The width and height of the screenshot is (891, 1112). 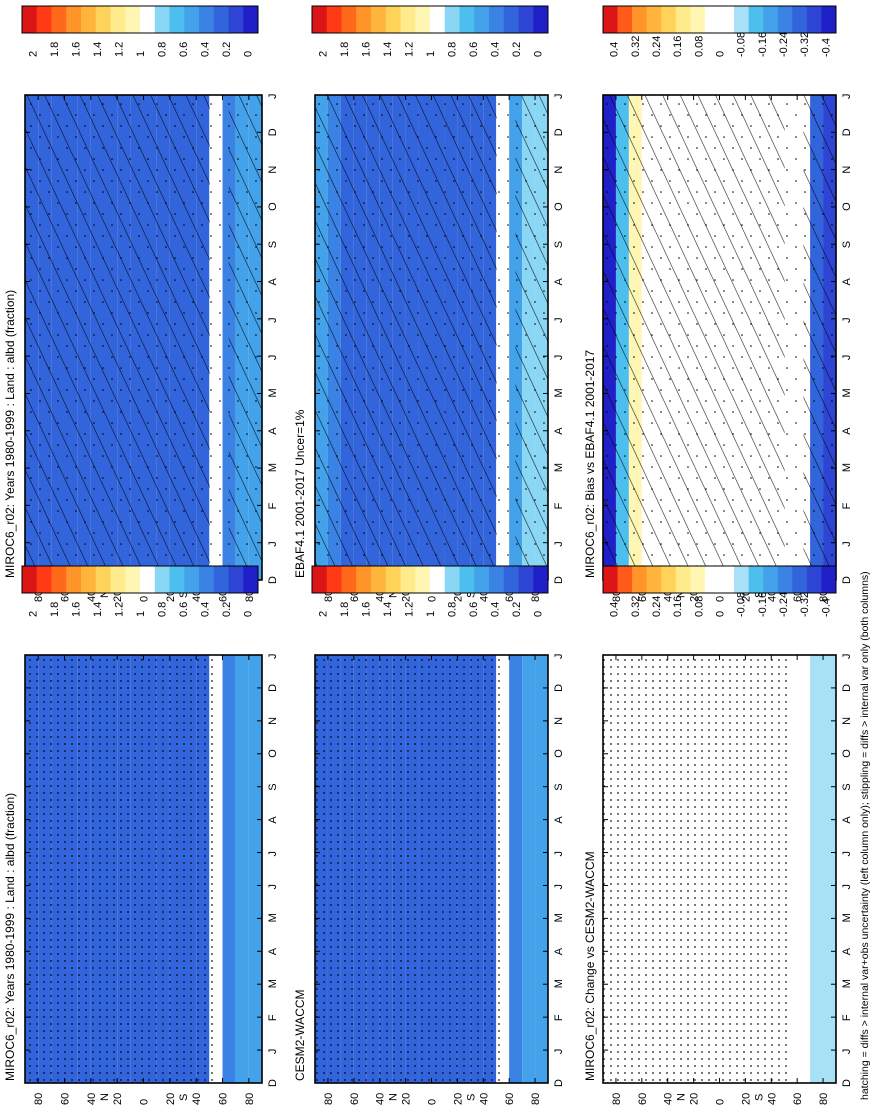 What do you see at coordinates (784, 44) in the screenshot?
I see `colorbar-label: -0.24` at bounding box center [784, 44].